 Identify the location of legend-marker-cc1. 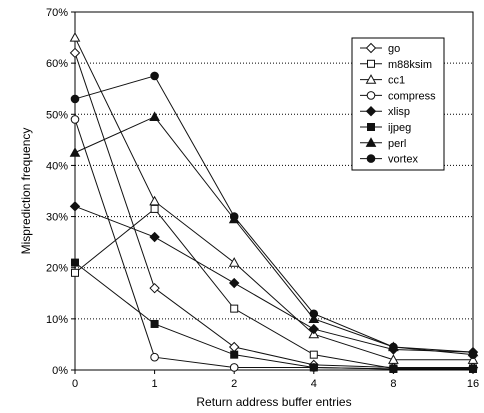
(371, 79).